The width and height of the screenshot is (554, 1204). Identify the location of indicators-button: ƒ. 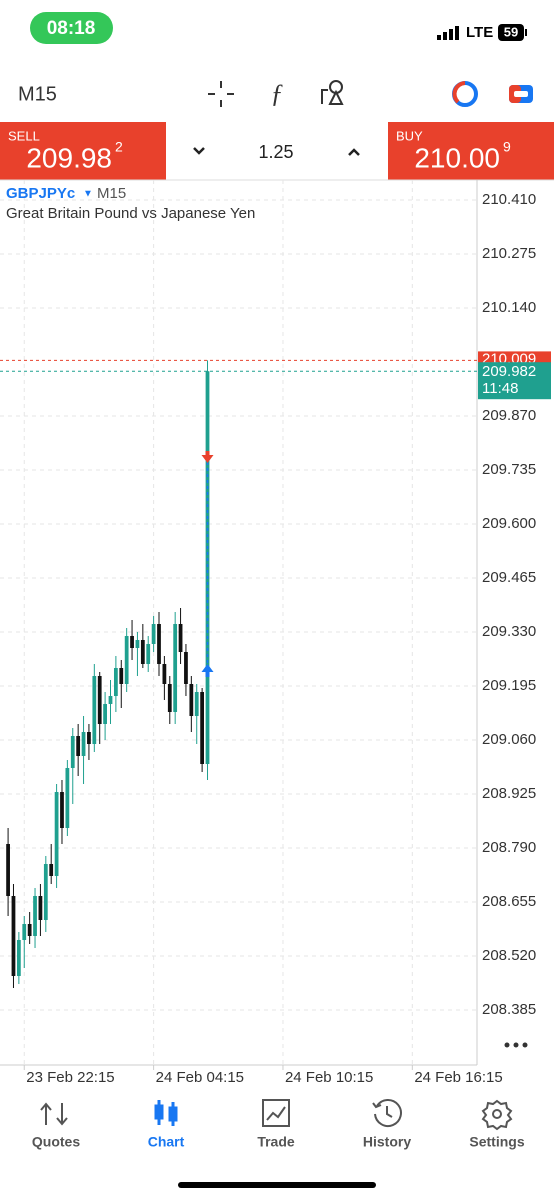
(277, 93).